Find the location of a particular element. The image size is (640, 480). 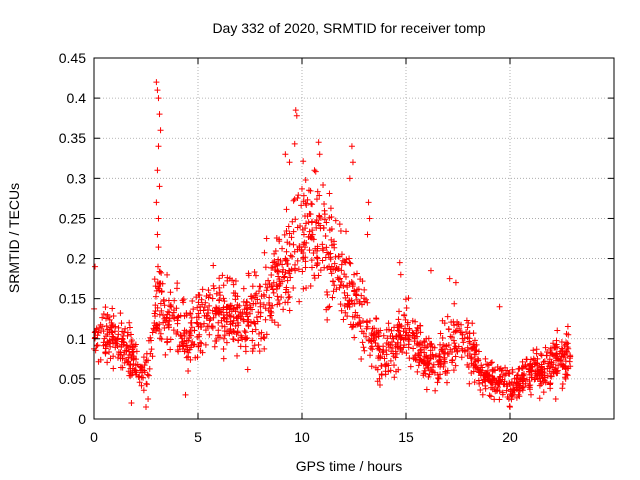

y-tick-label: 0.4 is located at coordinates (77, 98).